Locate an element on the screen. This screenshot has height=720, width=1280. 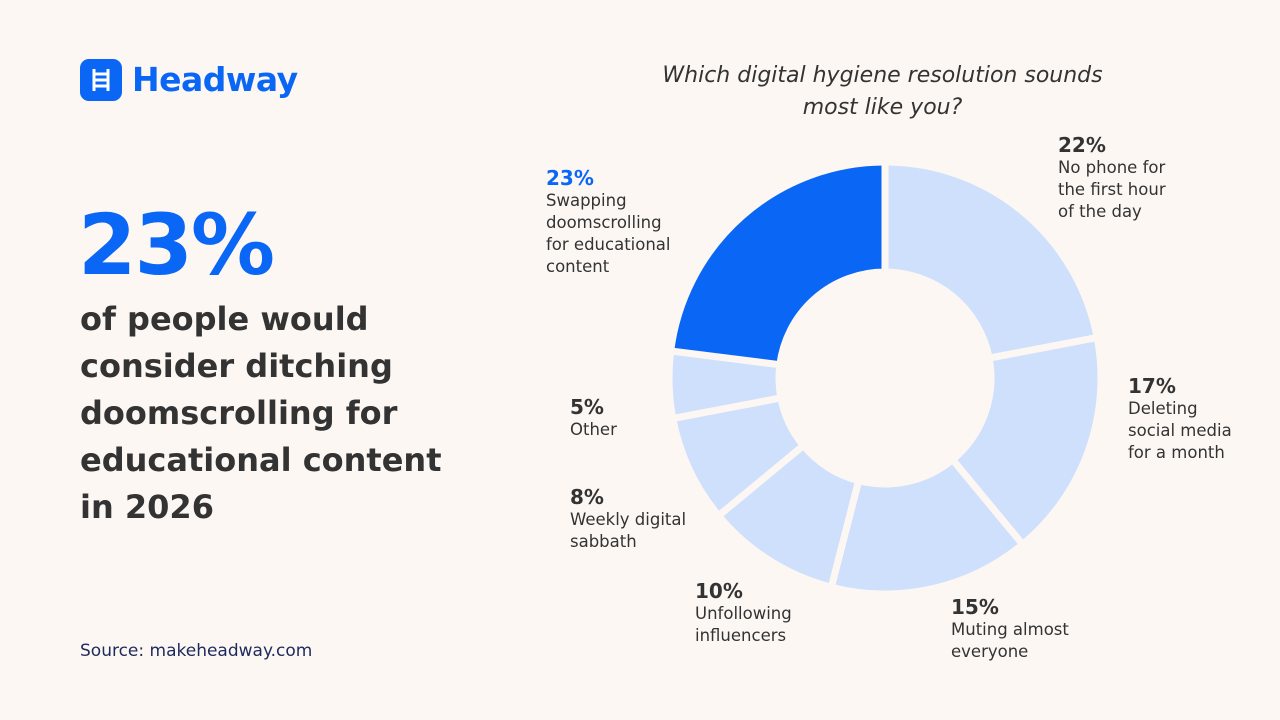
logo-text: Headway is located at coordinates (215, 79).